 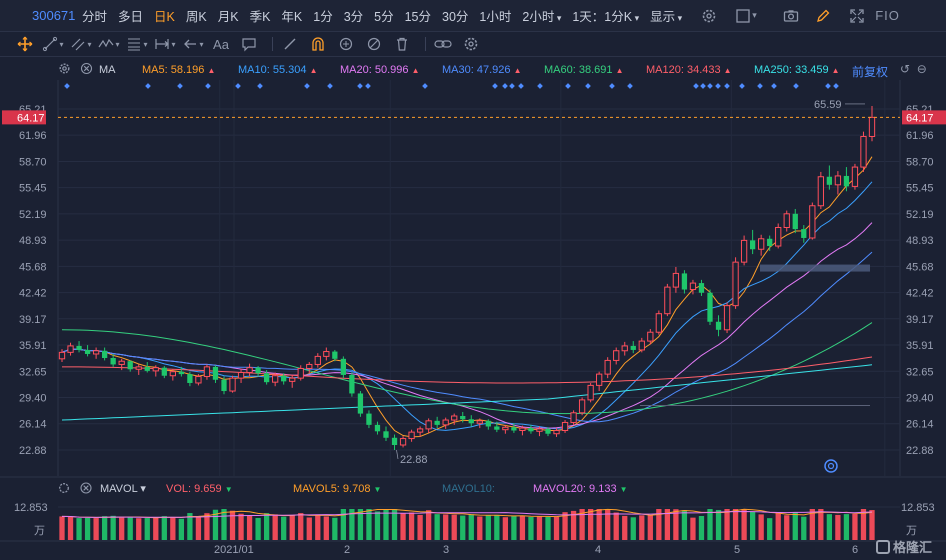 What do you see at coordinates (455, 17) in the screenshot?
I see `period-tab: 30分` at bounding box center [455, 17].